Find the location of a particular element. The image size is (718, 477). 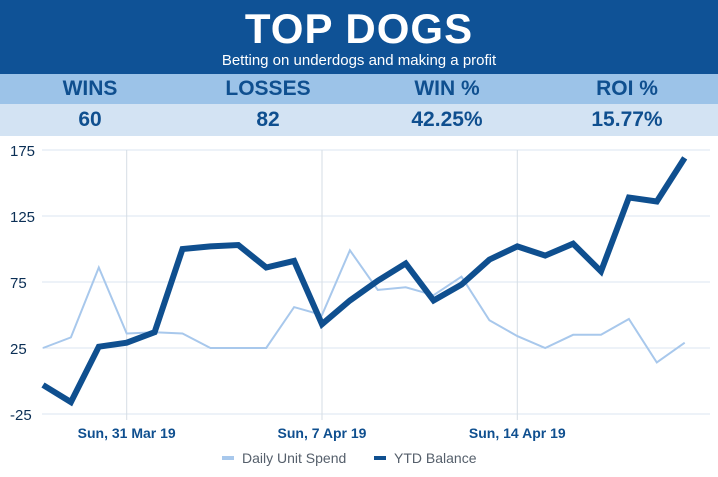

stats-values-row: 60 82 42.25% 15.77% is located at coordinates (359, 120).